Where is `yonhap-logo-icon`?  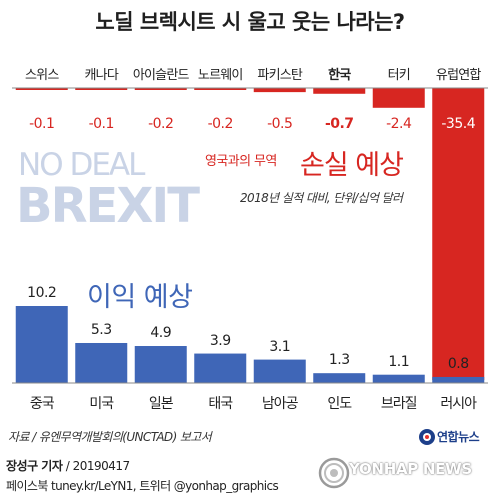
yonhap-logo-icon is located at coordinates (427, 437).